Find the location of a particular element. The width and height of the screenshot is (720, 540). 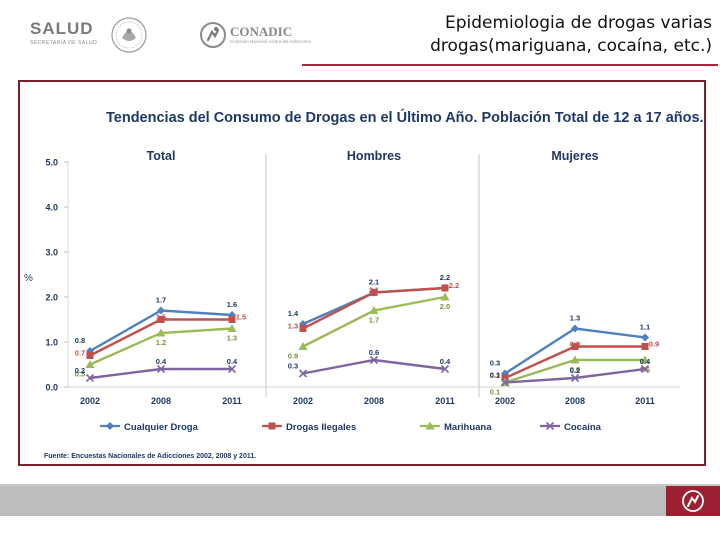

y-tick-label: 4.0 is located at coordinates (51, 208).